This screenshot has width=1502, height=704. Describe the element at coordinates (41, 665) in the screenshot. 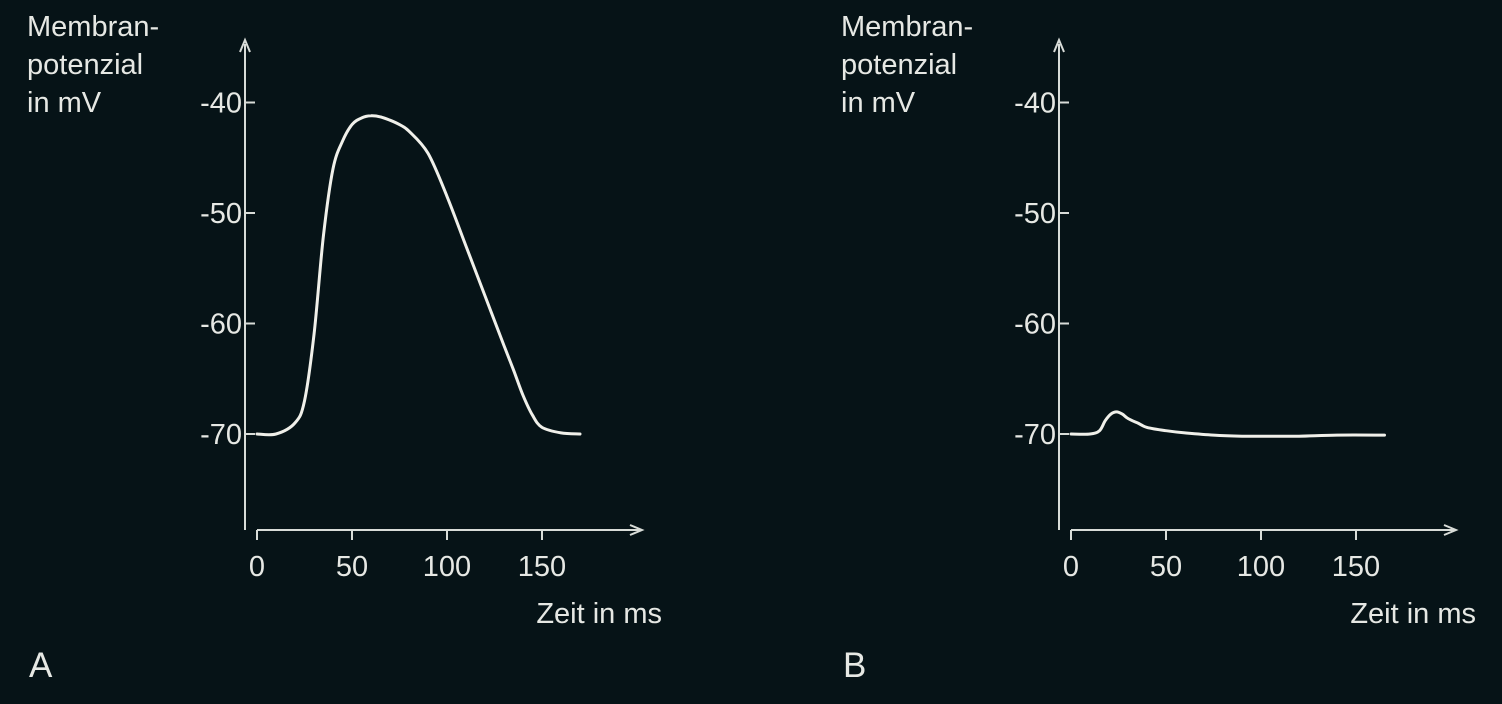

I see `panel-label: A` at that location.